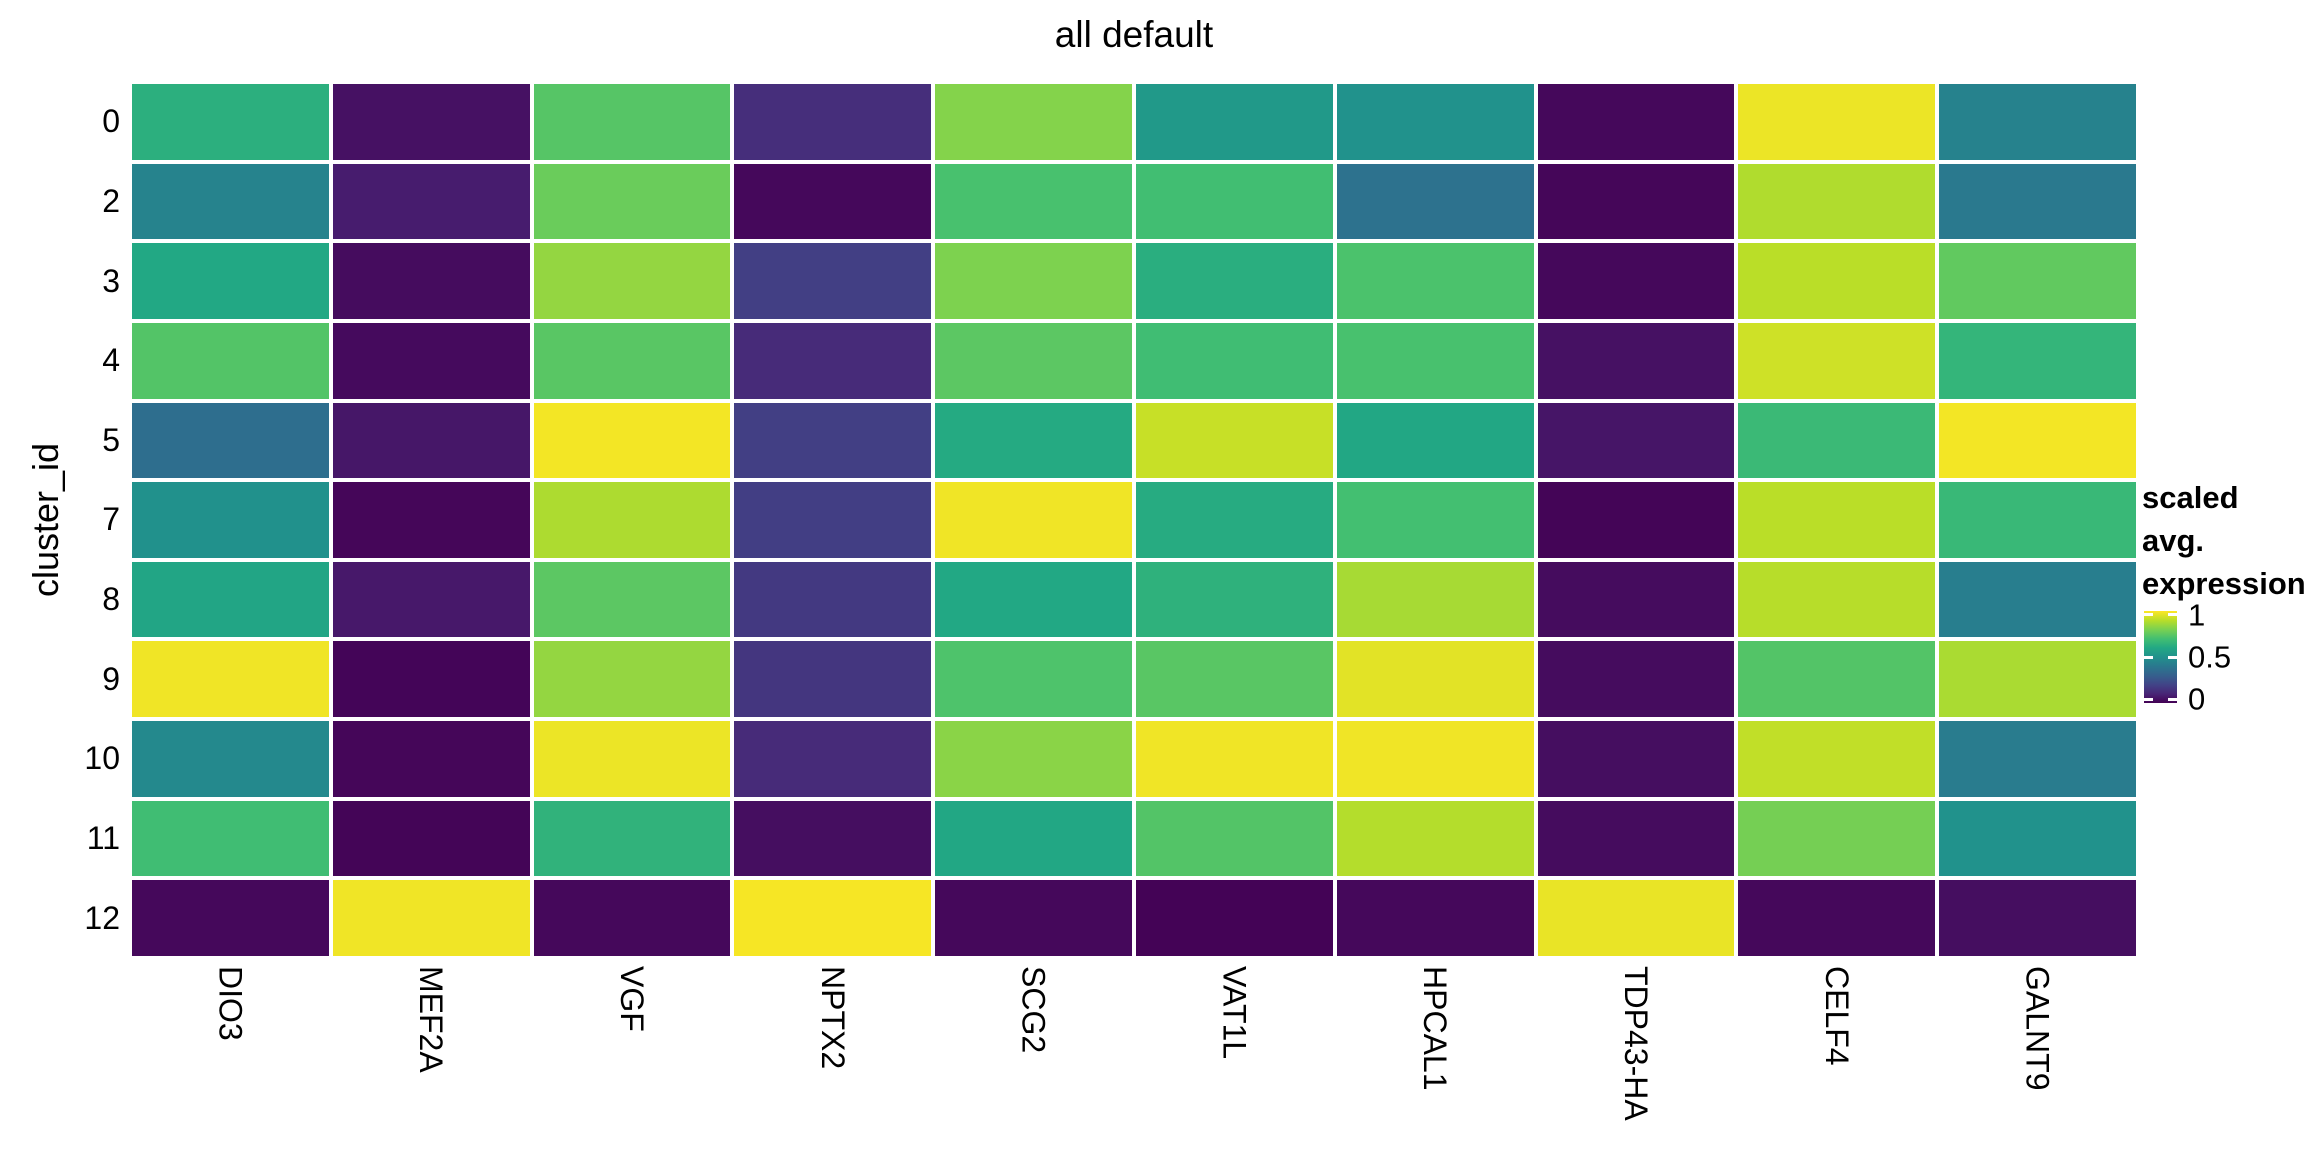  Describe the element at coordinates (230, 1003) in the screenshot. I see `x-tick-label: DIO3` at that location.